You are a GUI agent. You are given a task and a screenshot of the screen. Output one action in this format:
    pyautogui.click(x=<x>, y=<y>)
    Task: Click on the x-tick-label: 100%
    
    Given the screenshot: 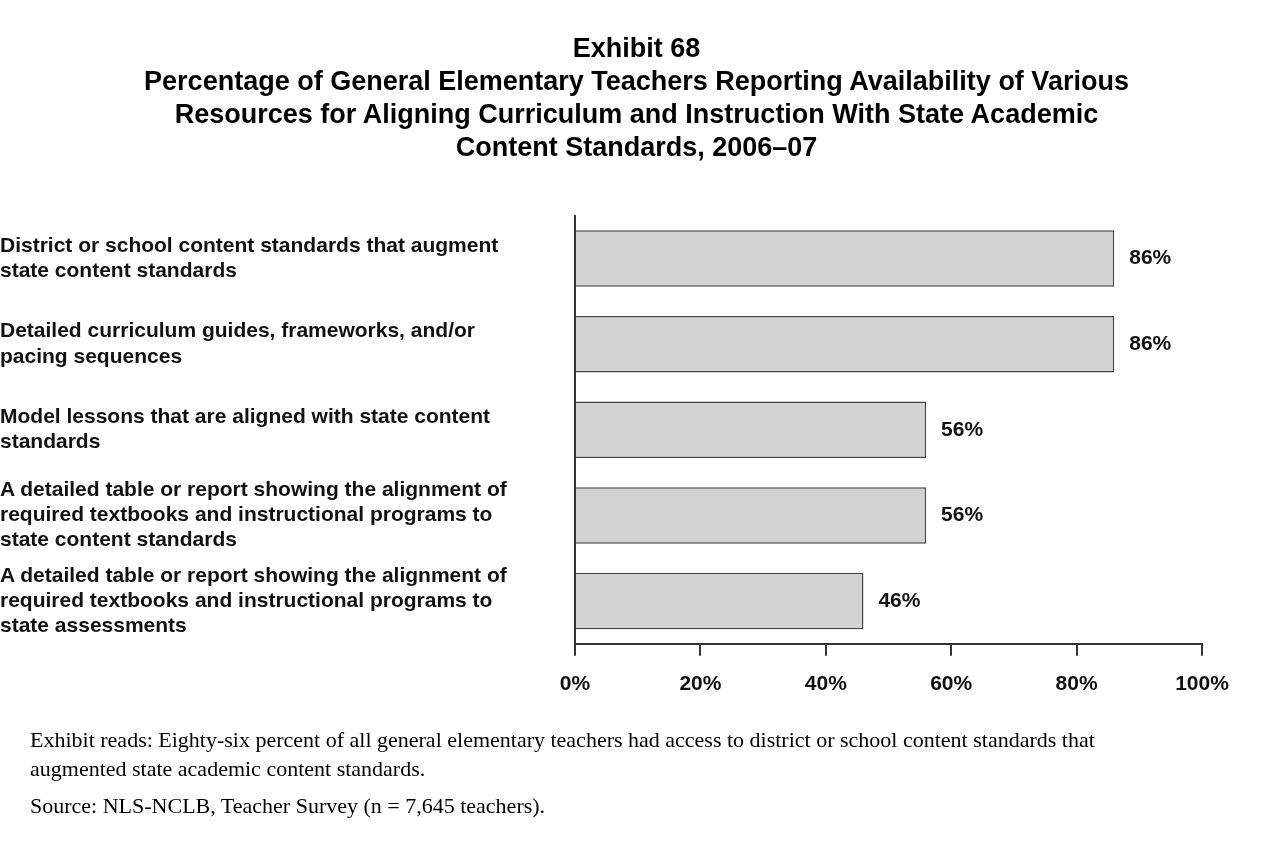 What is the action you would take?
    pyautogui.click(x=1202, y=683)
    